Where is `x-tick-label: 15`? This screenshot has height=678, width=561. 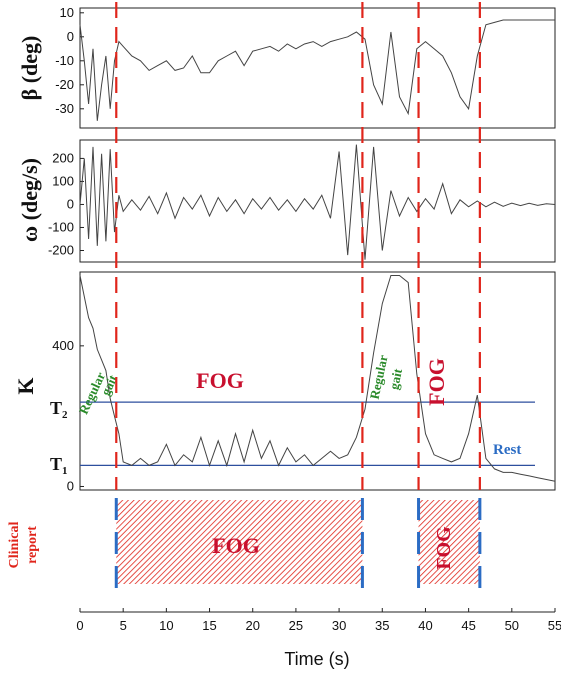
x-tick-label: 15 is located at coordinates (209, 625).